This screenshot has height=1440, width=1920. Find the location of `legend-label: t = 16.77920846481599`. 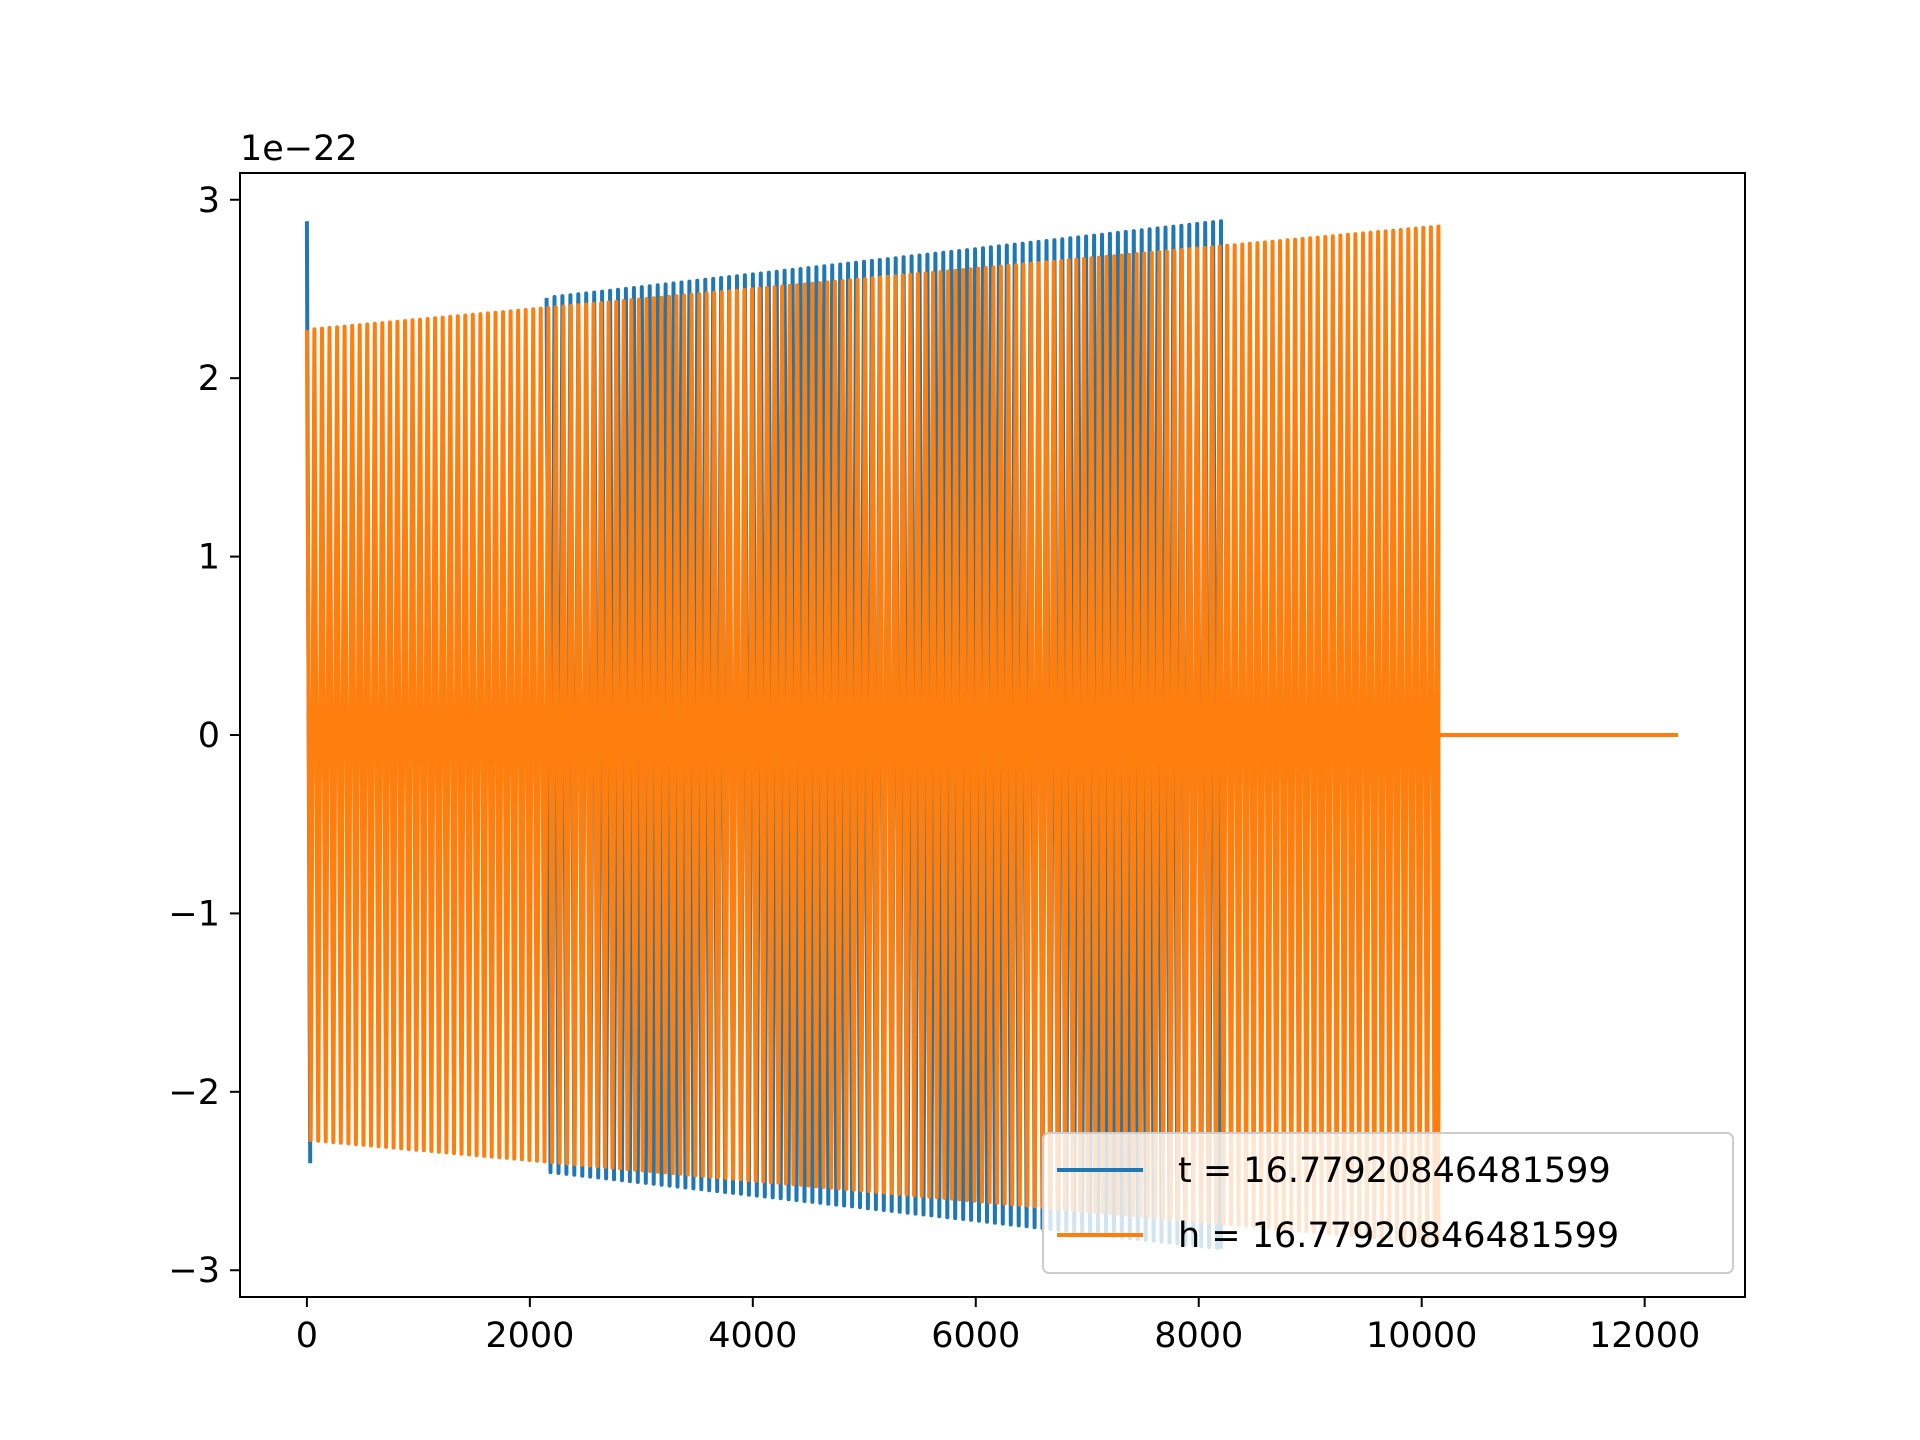

legend-label: t = 16.77920846481599 is located at coordinates (1394, 1171).